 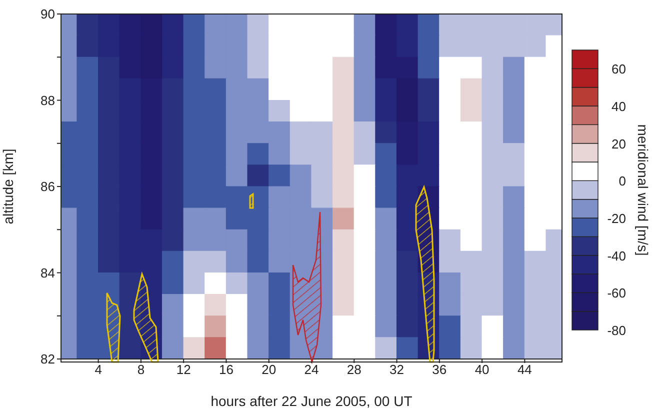 I want to click on y-tick-label: 86, so click(x=47, y=186).